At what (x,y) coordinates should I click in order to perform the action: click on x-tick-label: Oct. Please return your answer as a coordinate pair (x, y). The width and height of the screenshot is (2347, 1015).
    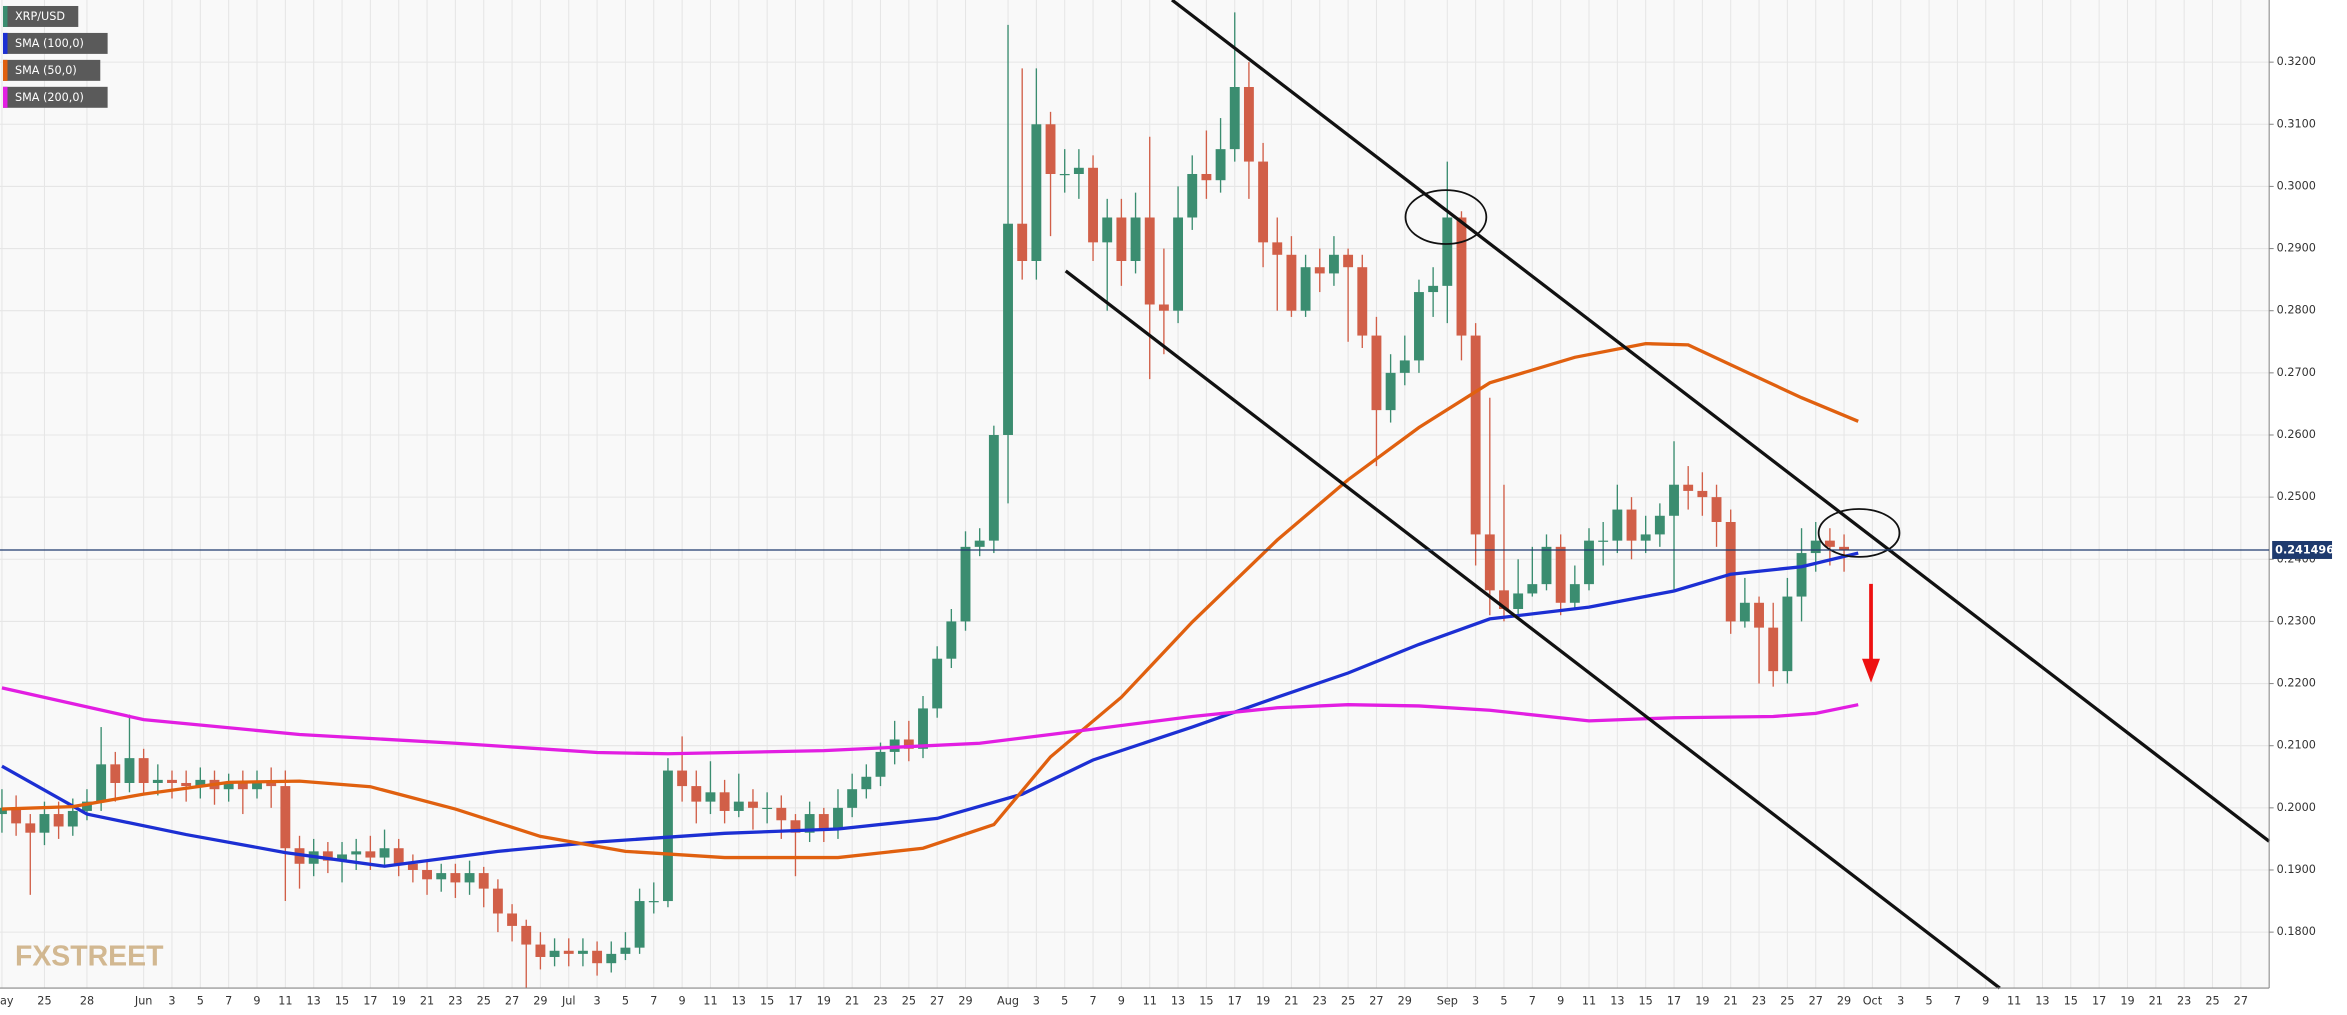
    Looking at the image, I should click on (1873, 1001).